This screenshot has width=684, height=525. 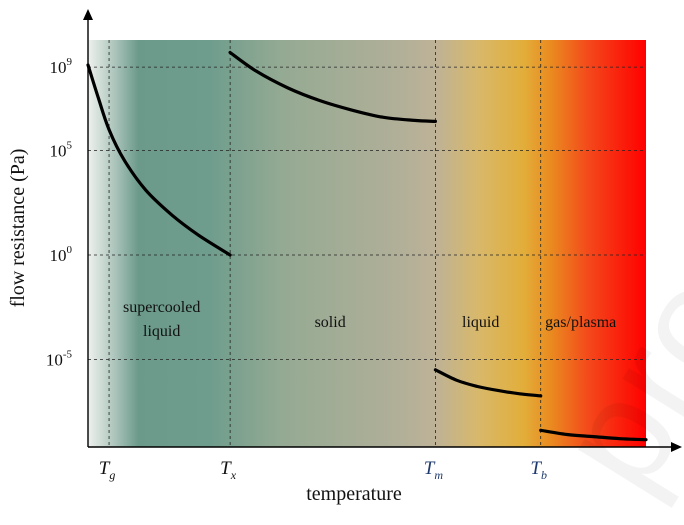 I want to click on x-tick-label: Tx, so click(x=228, y=470).